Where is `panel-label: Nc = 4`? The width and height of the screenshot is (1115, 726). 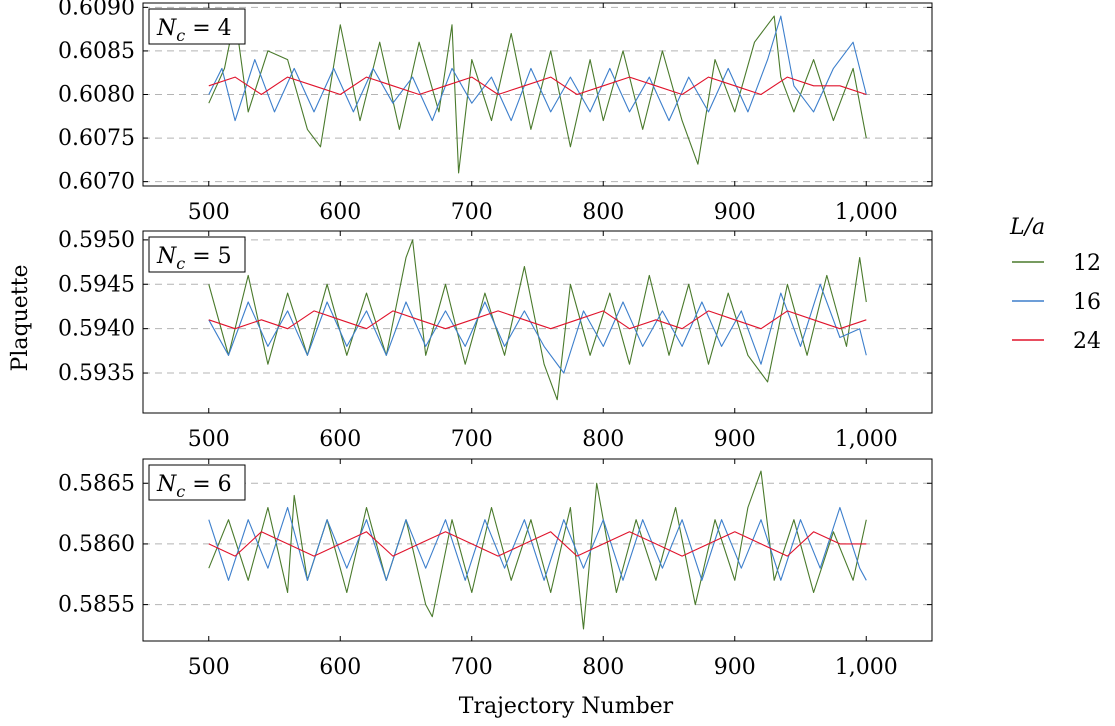 panel-label: Nc = 4 is located at coordinates (194, 30).